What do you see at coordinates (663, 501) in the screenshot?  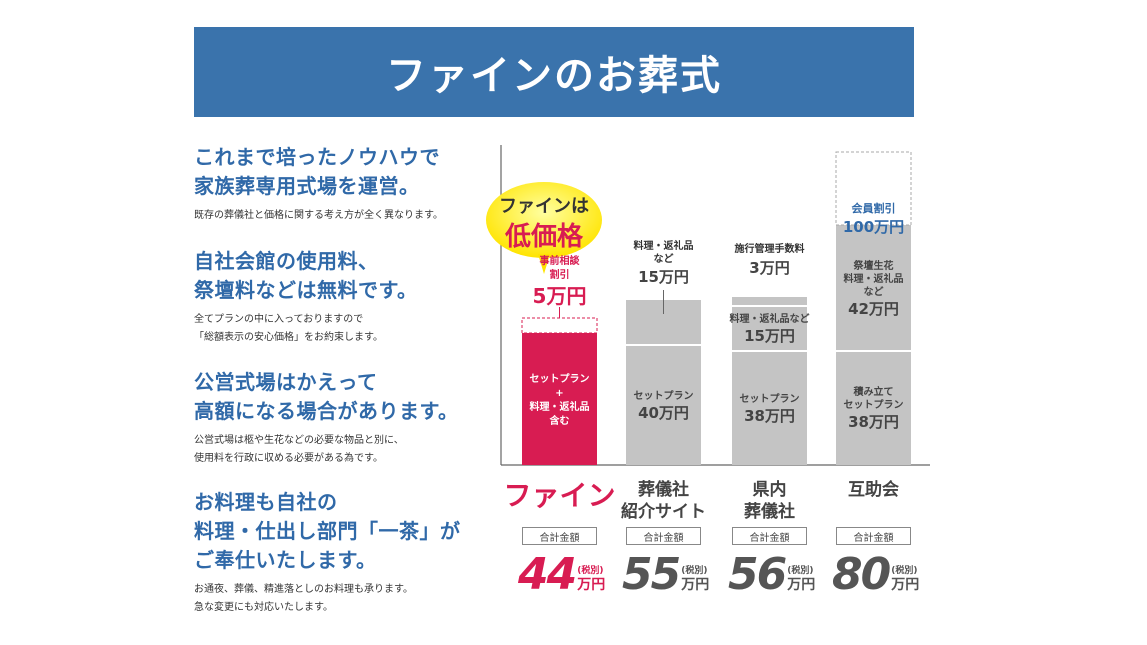 I see `company-name: 葬儀社 紹介サイト` at bounding box center [663, 501].